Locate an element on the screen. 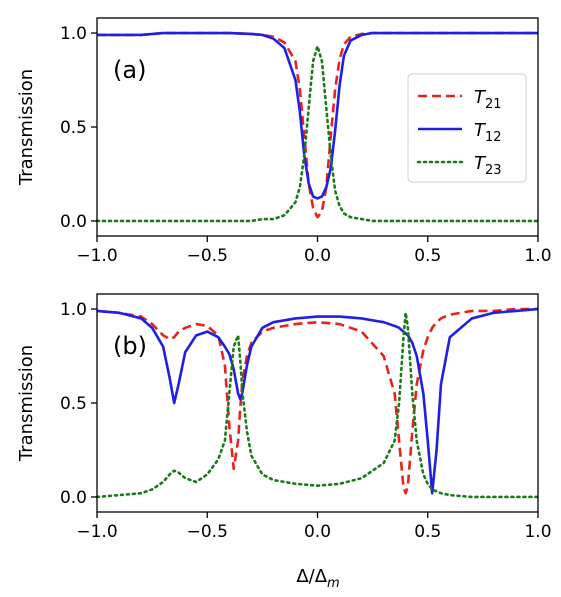 This screenshot has height=597, width=561. legend-label: T21 is located at coordinates (488, 99).